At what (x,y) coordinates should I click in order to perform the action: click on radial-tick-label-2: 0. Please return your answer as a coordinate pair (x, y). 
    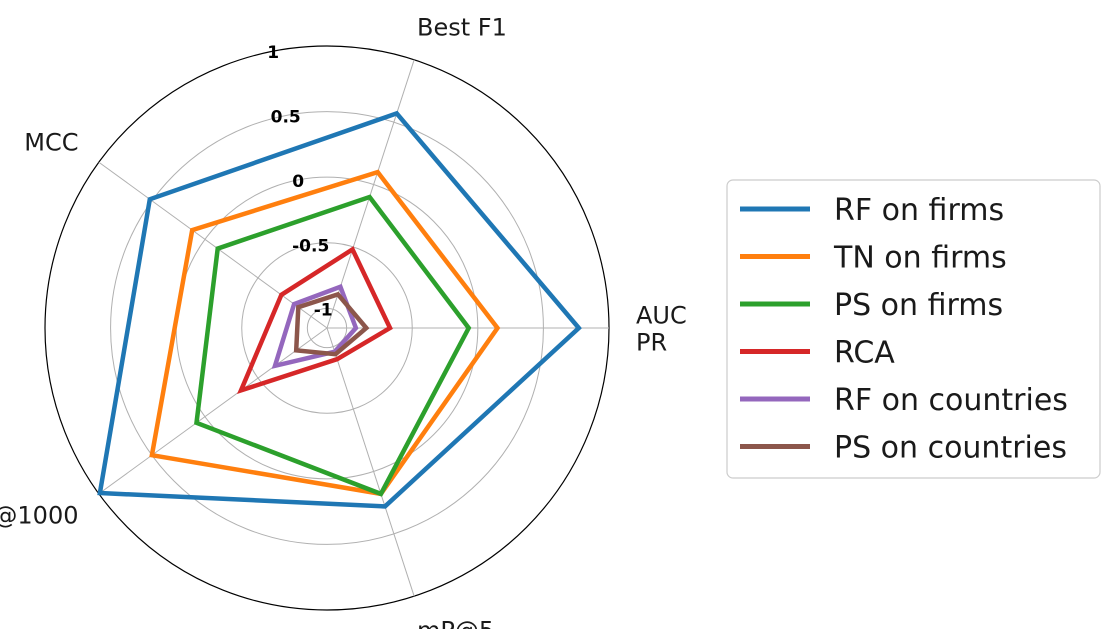
    Looking at the image, I should click on (298, 182).